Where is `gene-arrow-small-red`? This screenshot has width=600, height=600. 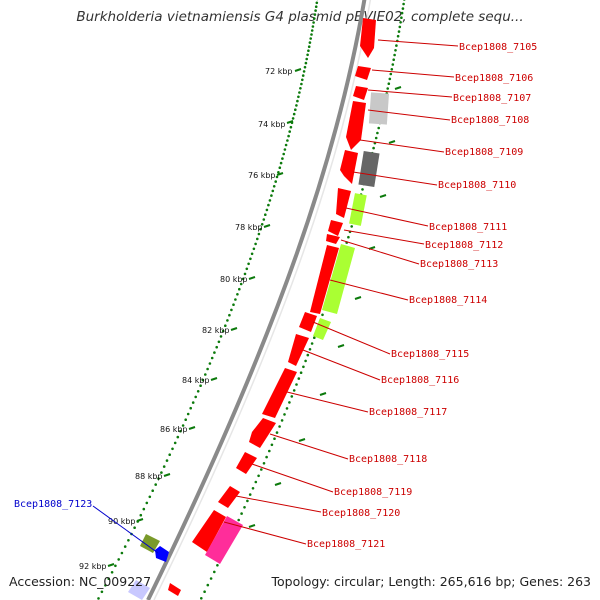
gene-arrow-small-red is located at coordinates (174, 589).